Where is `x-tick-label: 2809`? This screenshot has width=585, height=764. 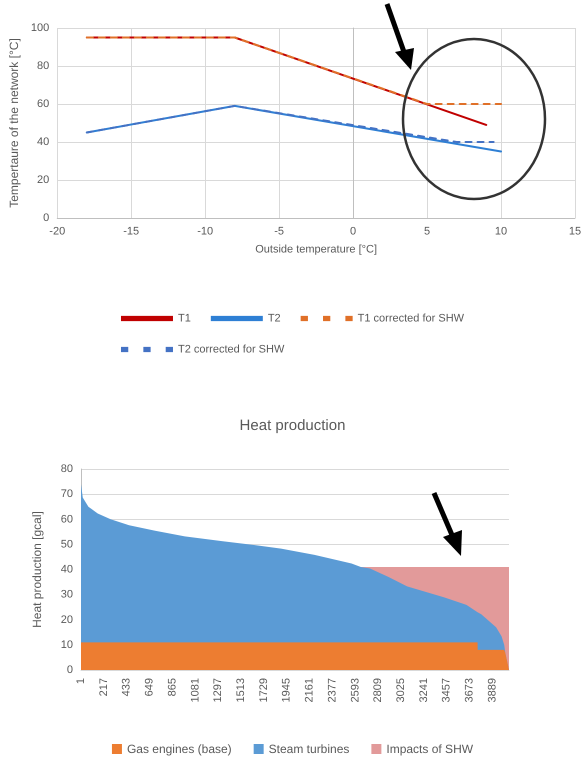
x-tick-label: 2809 is located at coordinates (378, 690).